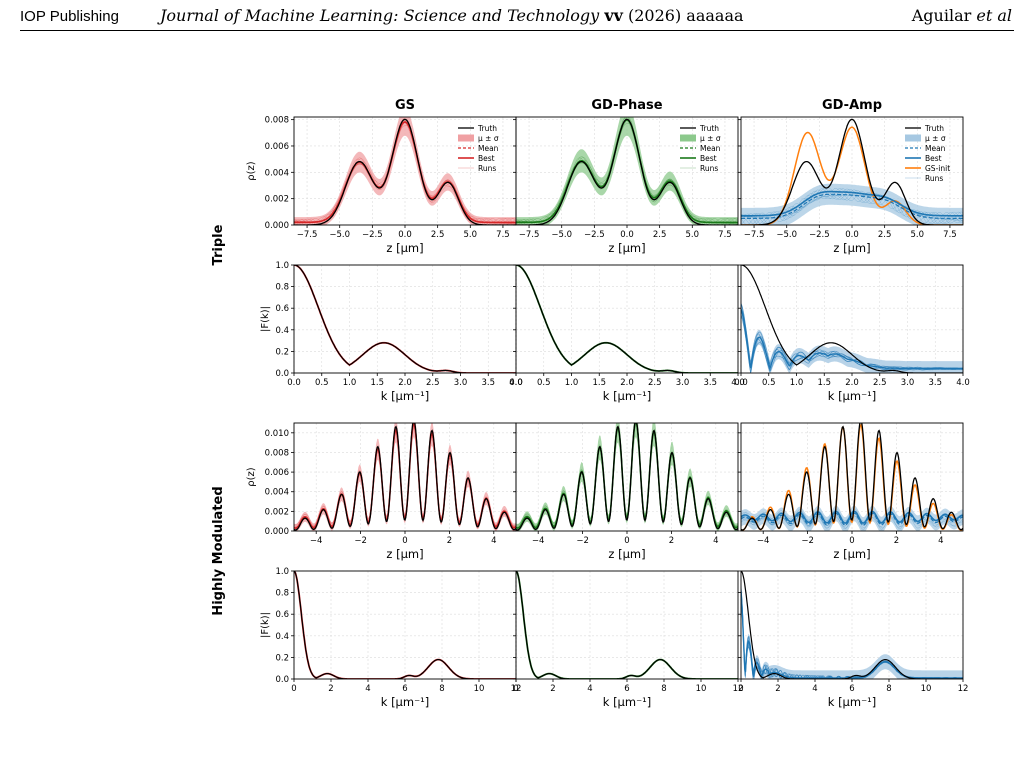 The image size is (1034, 760). Describe the element at coordinates (487, 168) in the screenshot. I see `legend-label: Runs` at that location.